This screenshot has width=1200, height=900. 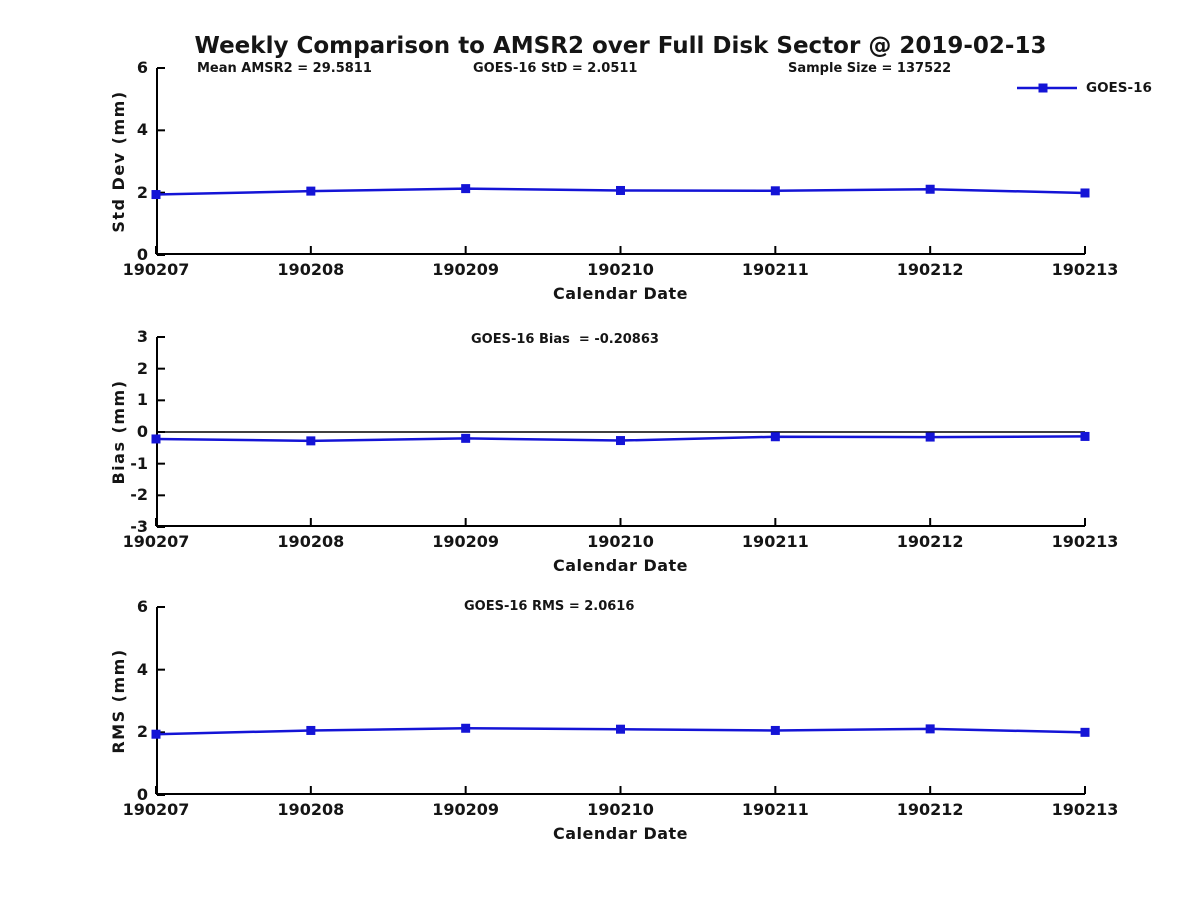 I want to click on xtick-bias-190211: 190211, so click(x=775, y=541).